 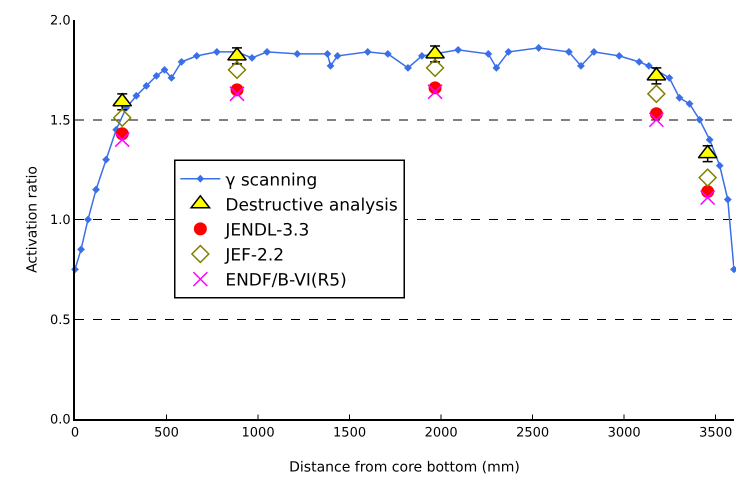 What do you see at coordinates (349, 432) in the screenshot?
I see `x-tick-label: 1500` at bounding box center [349, 432].